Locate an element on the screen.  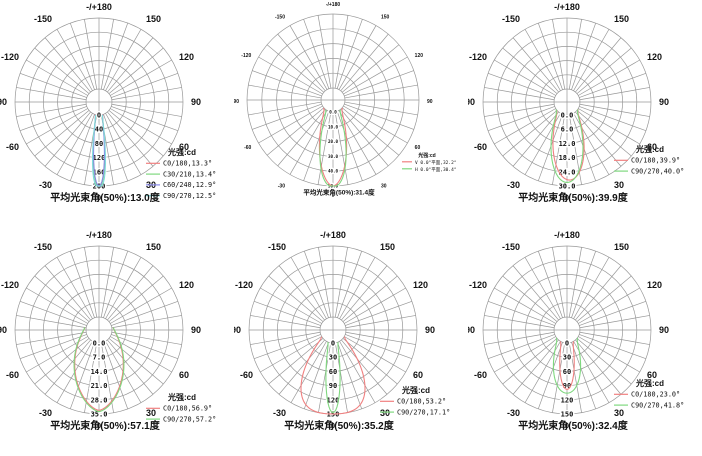
radial-tick-label: 60 is located at coordinates (567, 372).